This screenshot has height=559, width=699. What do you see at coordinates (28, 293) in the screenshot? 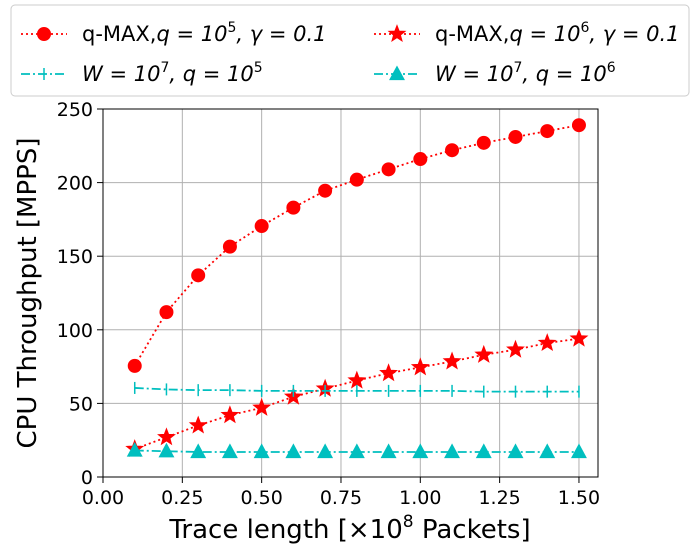
I see `y-axis-label: CPU Throughput [MPPS]` at bounding box center [28, 293].